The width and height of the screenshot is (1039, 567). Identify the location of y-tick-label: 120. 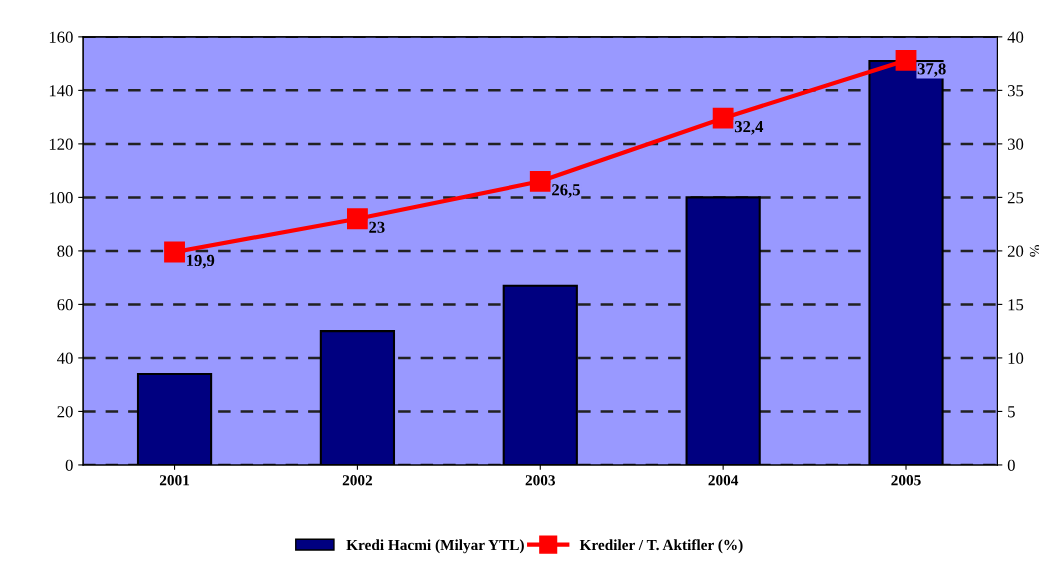
(61, 144).